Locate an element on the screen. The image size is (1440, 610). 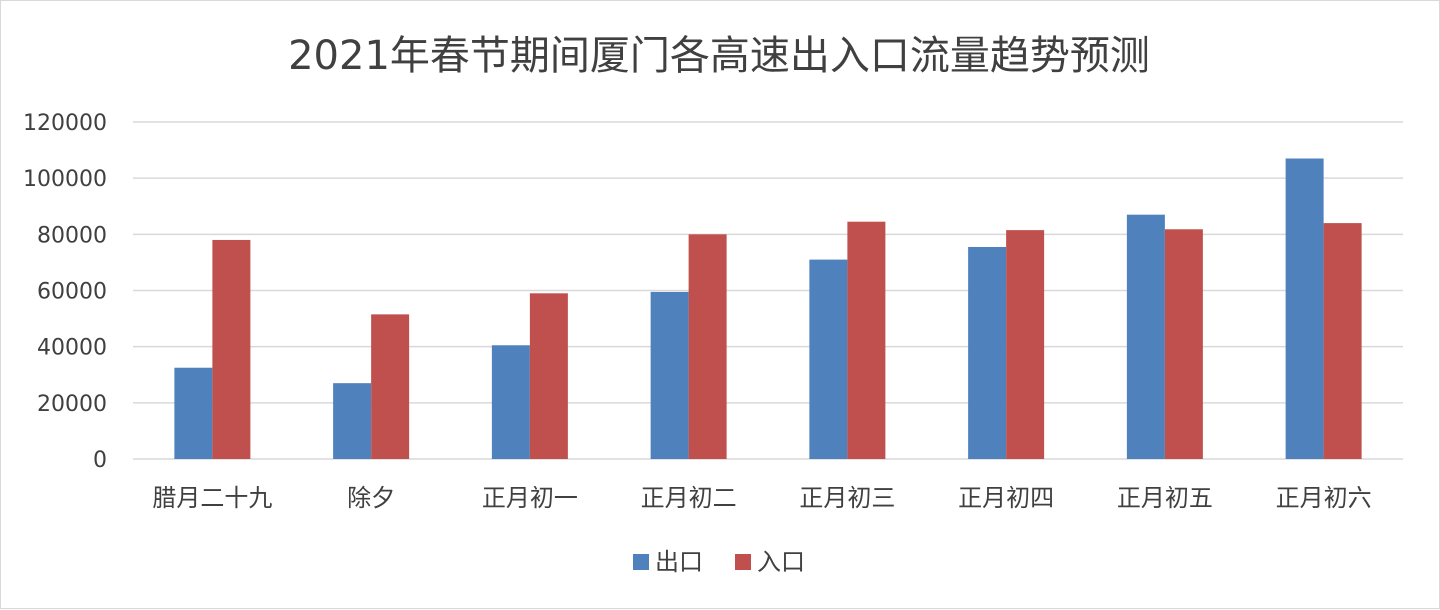
y-tick-label: 40000 is located at coordinates (72, 348).